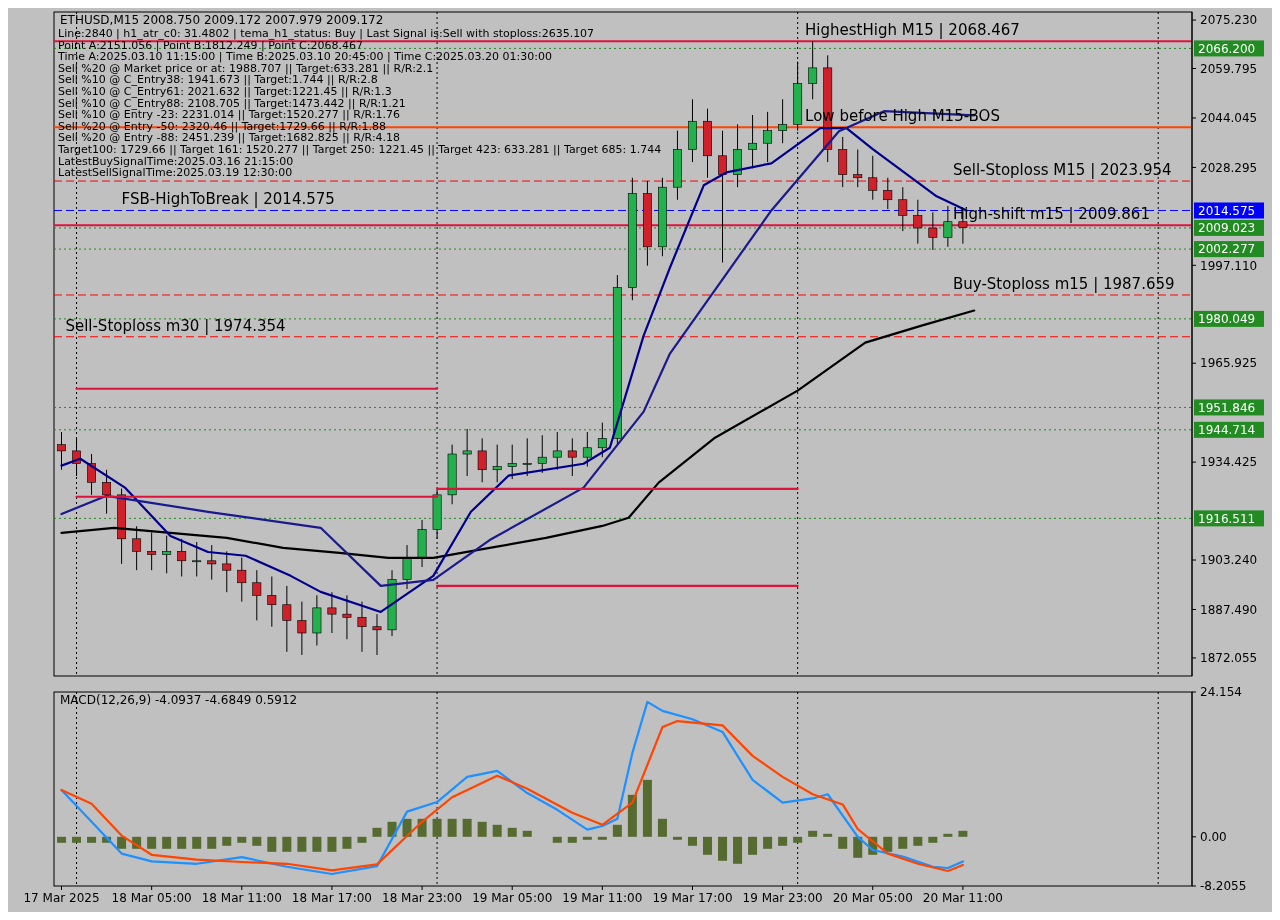 The image size is (1280, 920). What do you see at coordinates (1221, 692) in the screenshot?
I see `y-tick-label: 24.154` at bounding box center [1221, 692].